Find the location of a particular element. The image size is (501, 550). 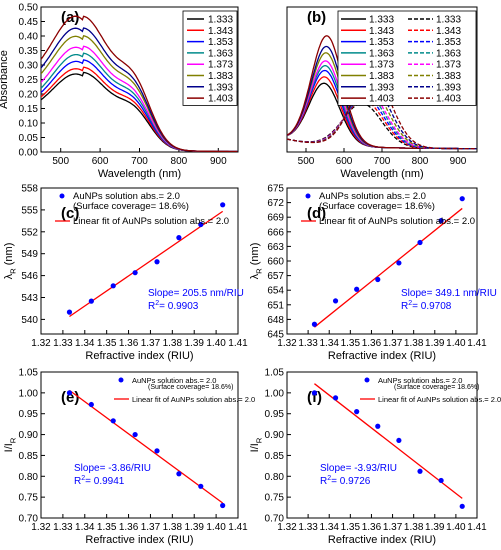

panel-label: (c) is located at coordinates (70, 213).